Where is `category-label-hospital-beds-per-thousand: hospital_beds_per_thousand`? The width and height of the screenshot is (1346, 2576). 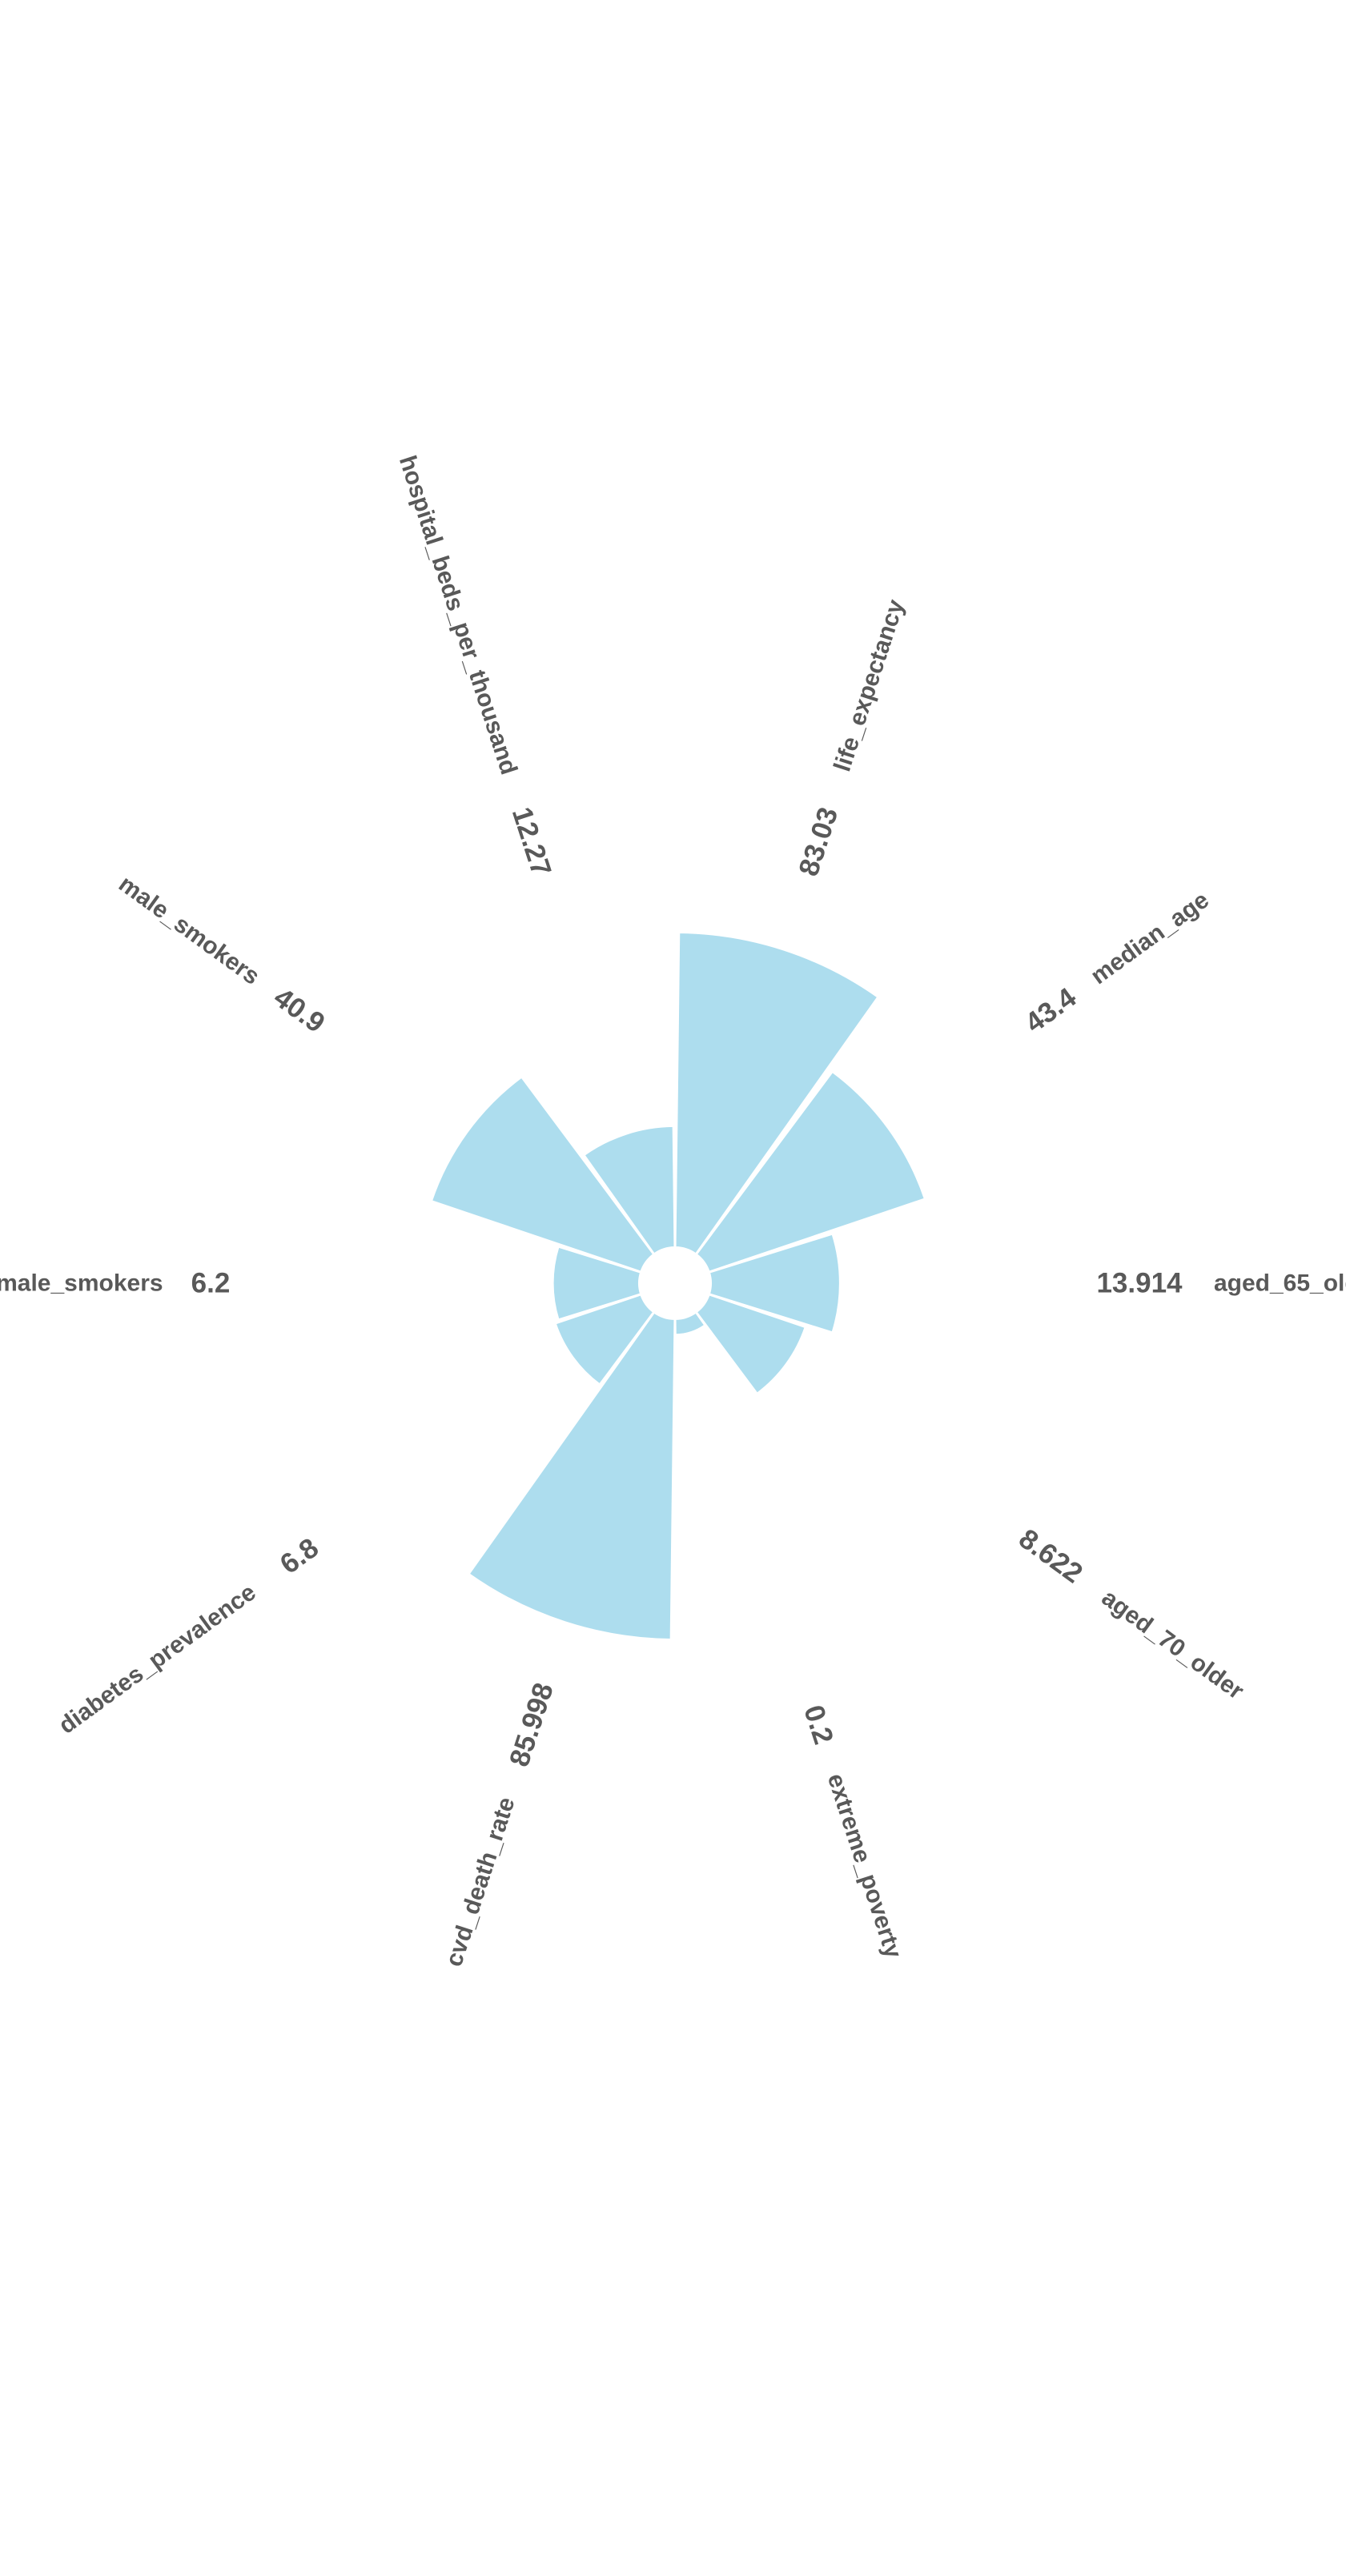 category-label-hospital-beds-per-thousand: hospital_beds_per_thousand is located at coordinates (458, 615).